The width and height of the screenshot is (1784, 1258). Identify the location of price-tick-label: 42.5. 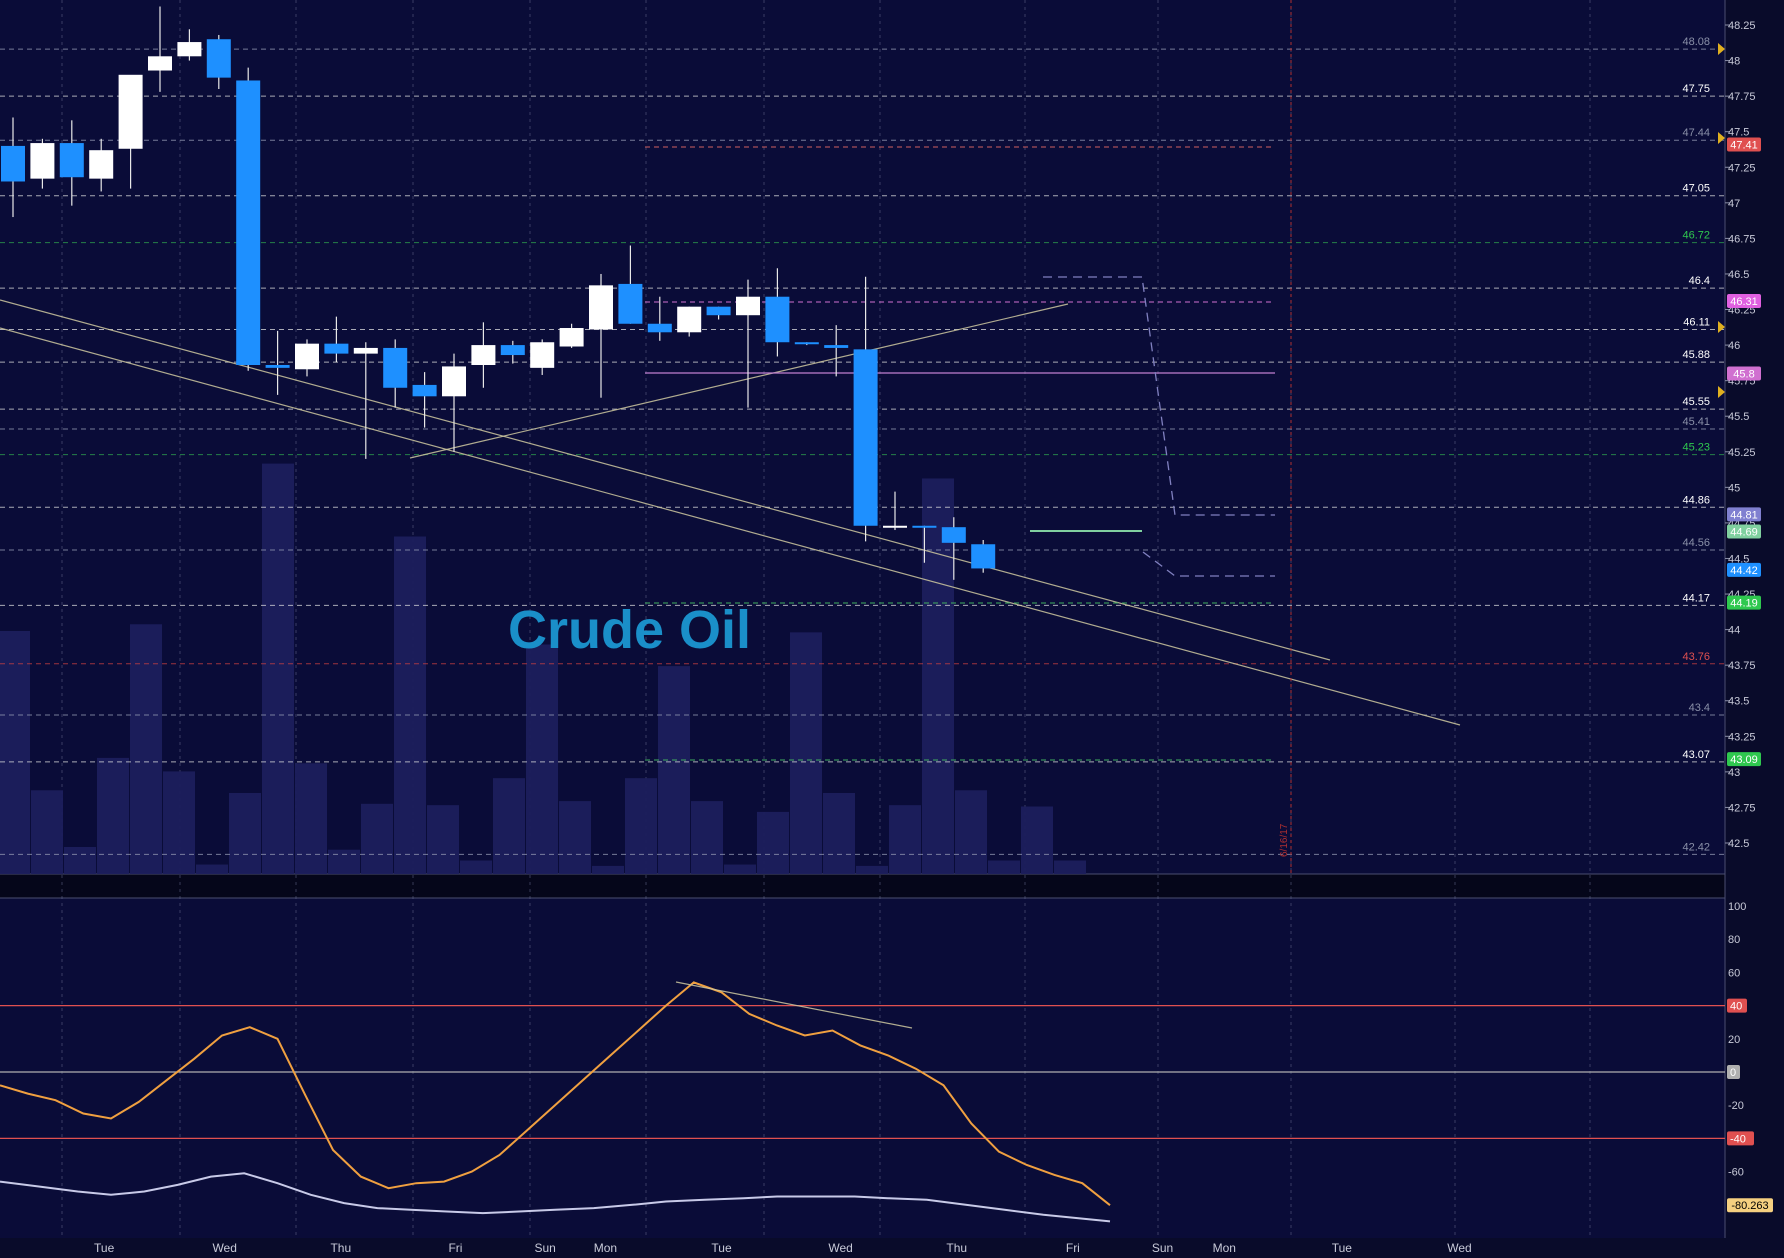
(1738, 844).